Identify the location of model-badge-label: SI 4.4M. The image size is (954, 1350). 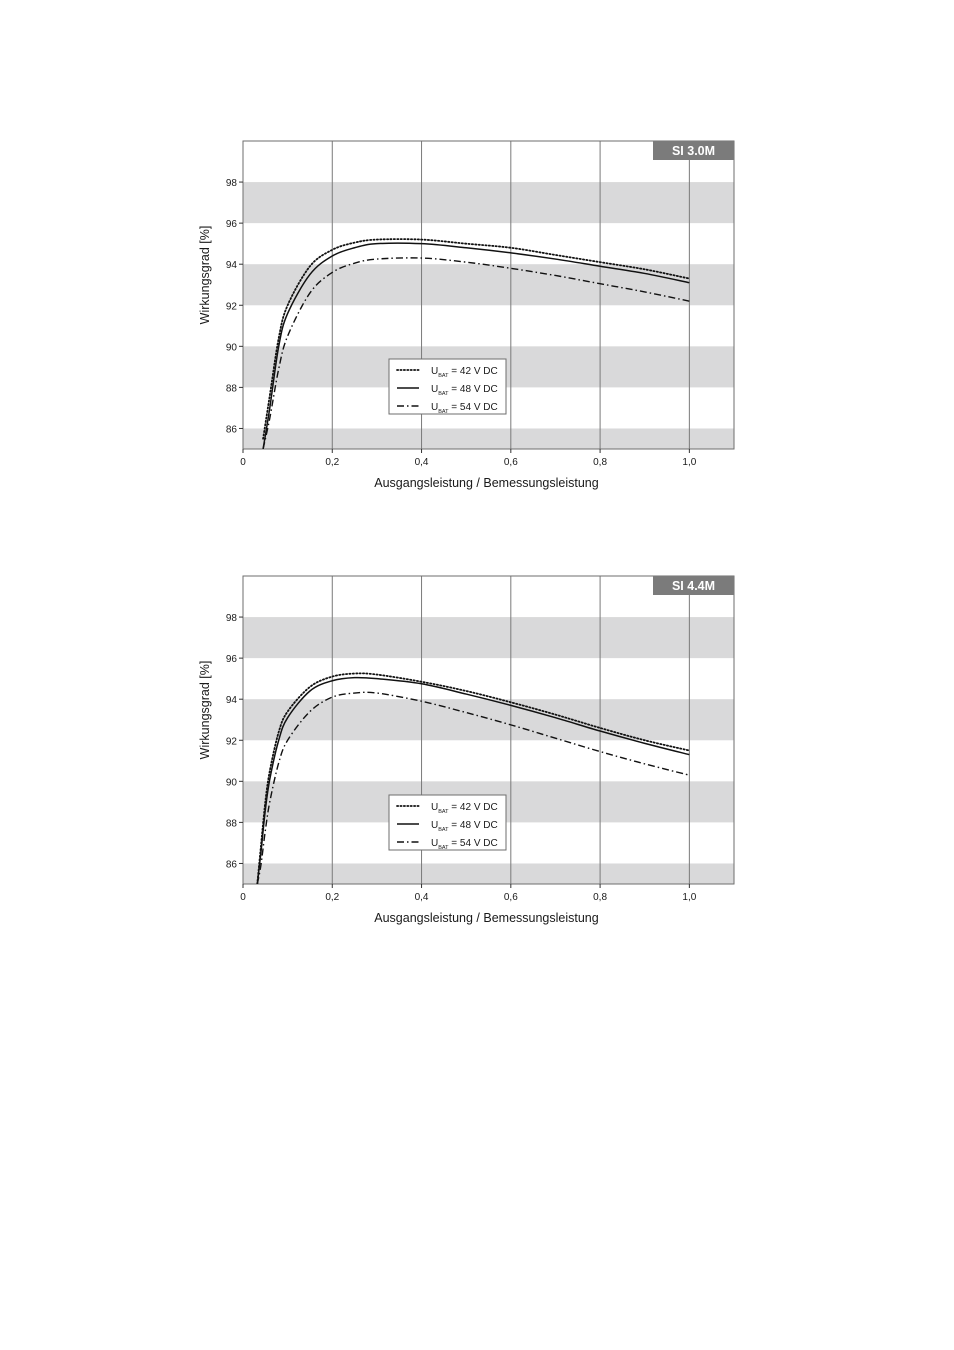
(693, 586).